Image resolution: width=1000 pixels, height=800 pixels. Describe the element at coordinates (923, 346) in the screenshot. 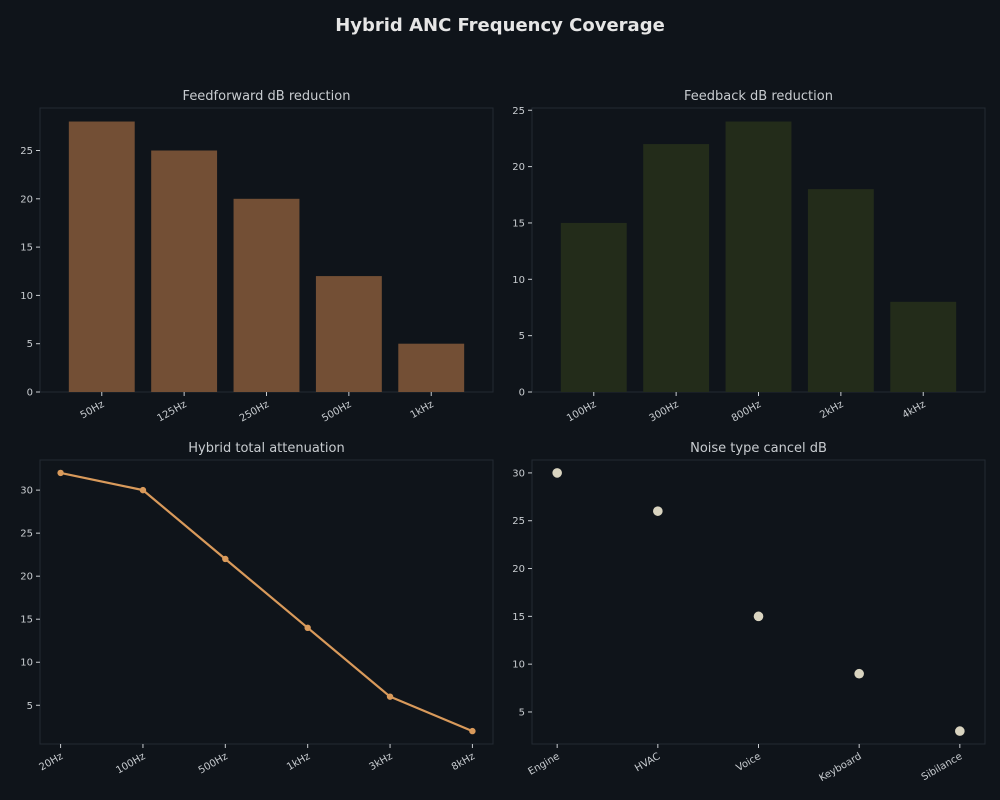

I see `bar-4kHz` at that location.